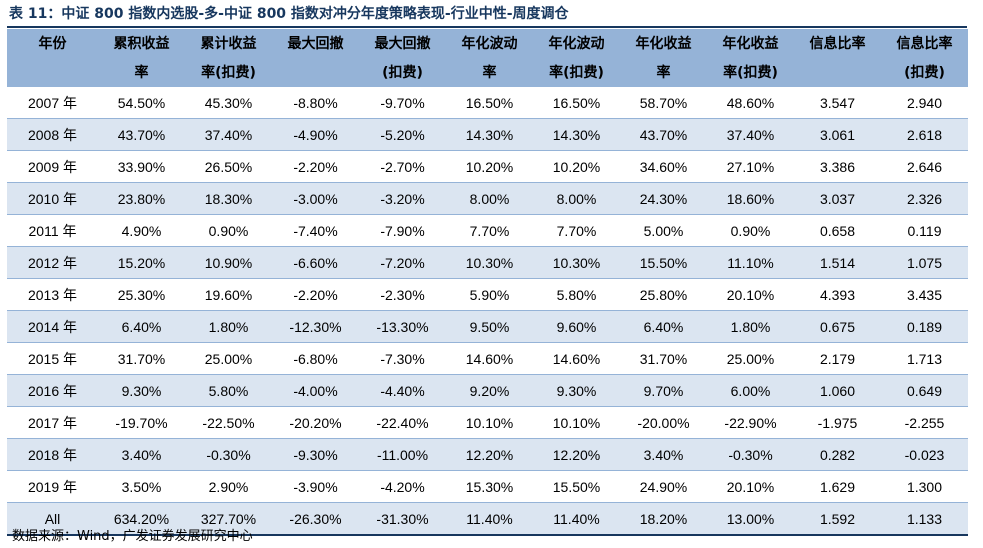 This screenshot has height=548, width=983. What do you see at coordinates (315, 166) in the screenshot?
I see `table-cell: -2.20%` at bounding box center [315, 166].